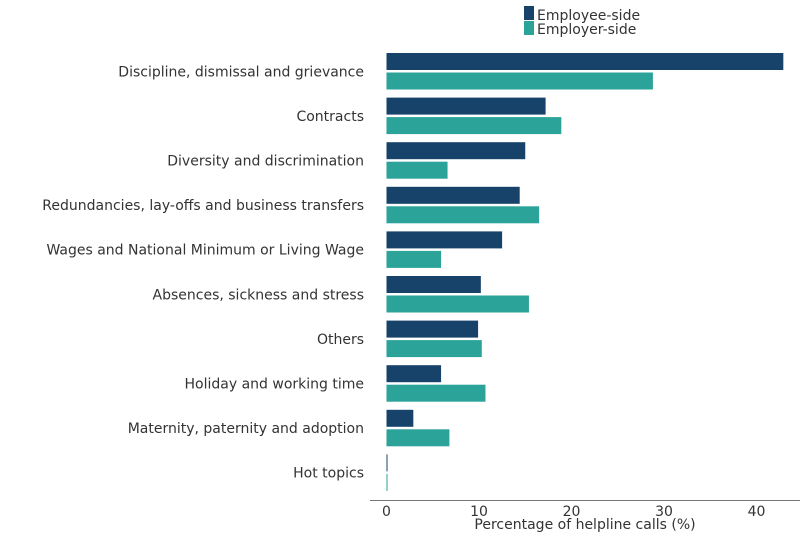 The width and height of the screenshot is (806, 541). What do you see at coordinates (386, 512) in the screenshot?
I see `x-tick-label: 0` at bounding box center [386, 512].